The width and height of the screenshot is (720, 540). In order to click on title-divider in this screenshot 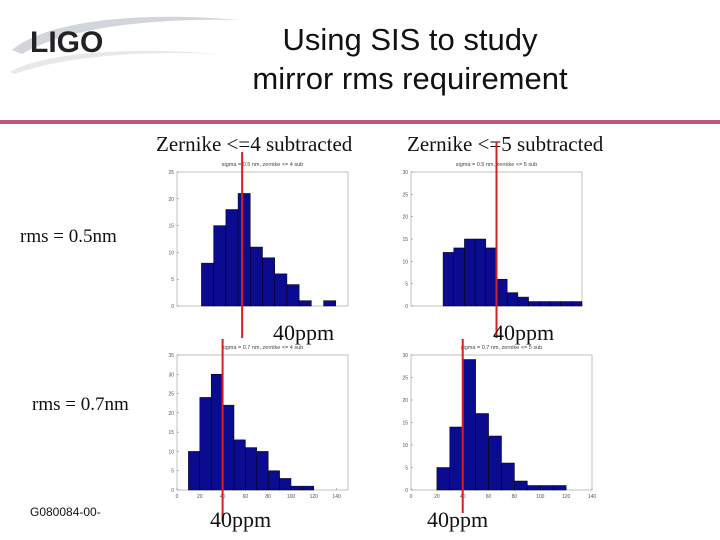, I will do `click(360, 122)`.